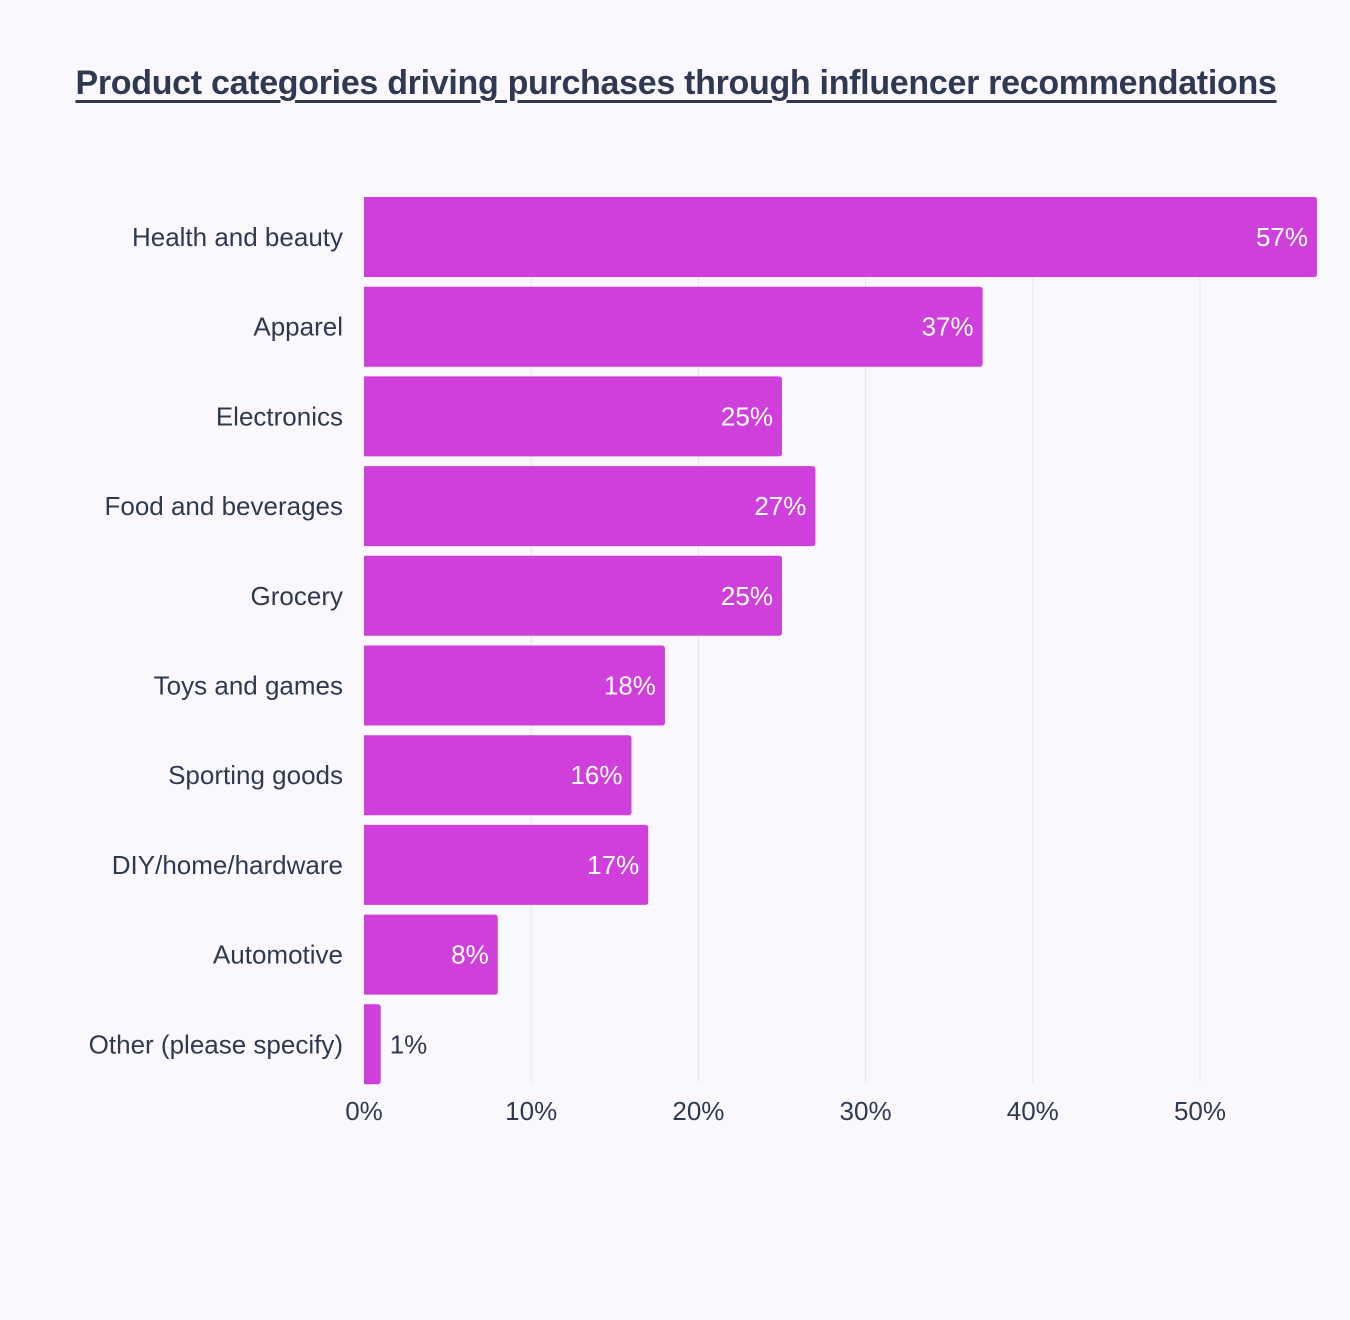  I want to click on category-label: Automotive, so click(278, 955).